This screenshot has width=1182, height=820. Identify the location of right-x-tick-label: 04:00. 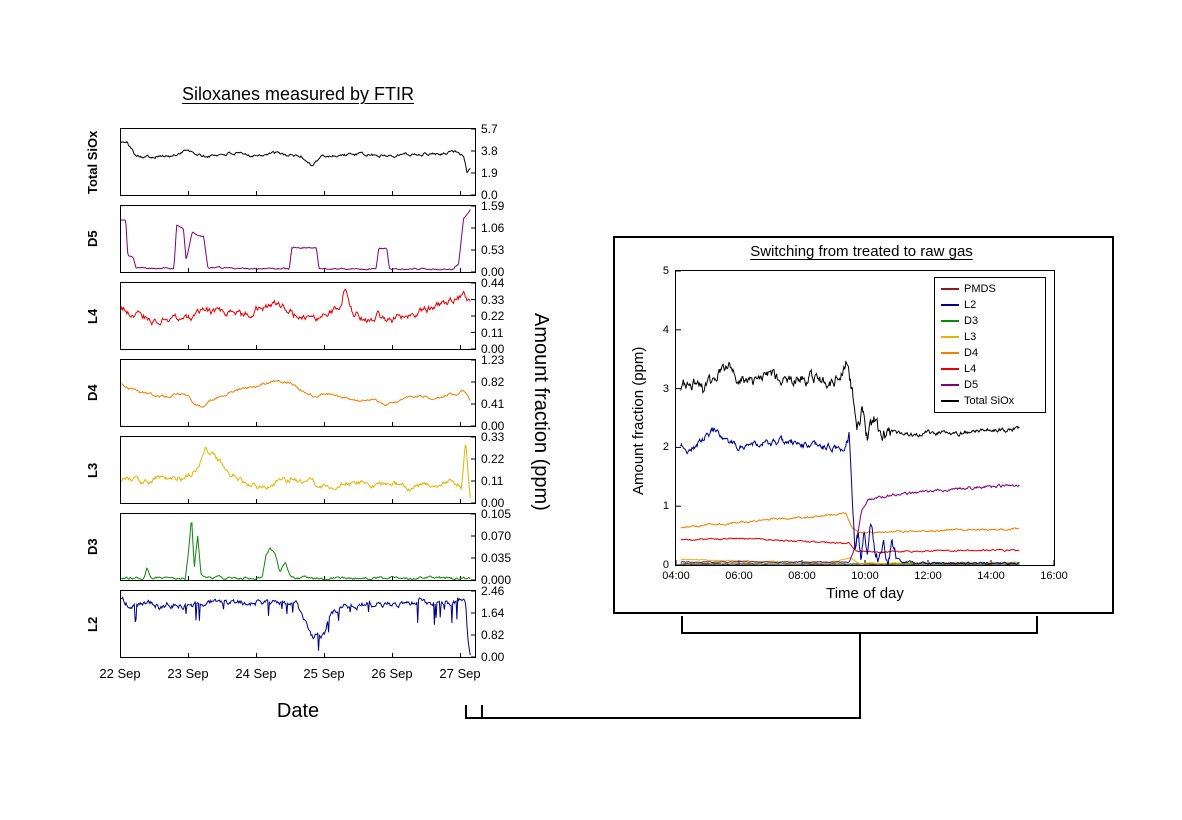
(676, 576).